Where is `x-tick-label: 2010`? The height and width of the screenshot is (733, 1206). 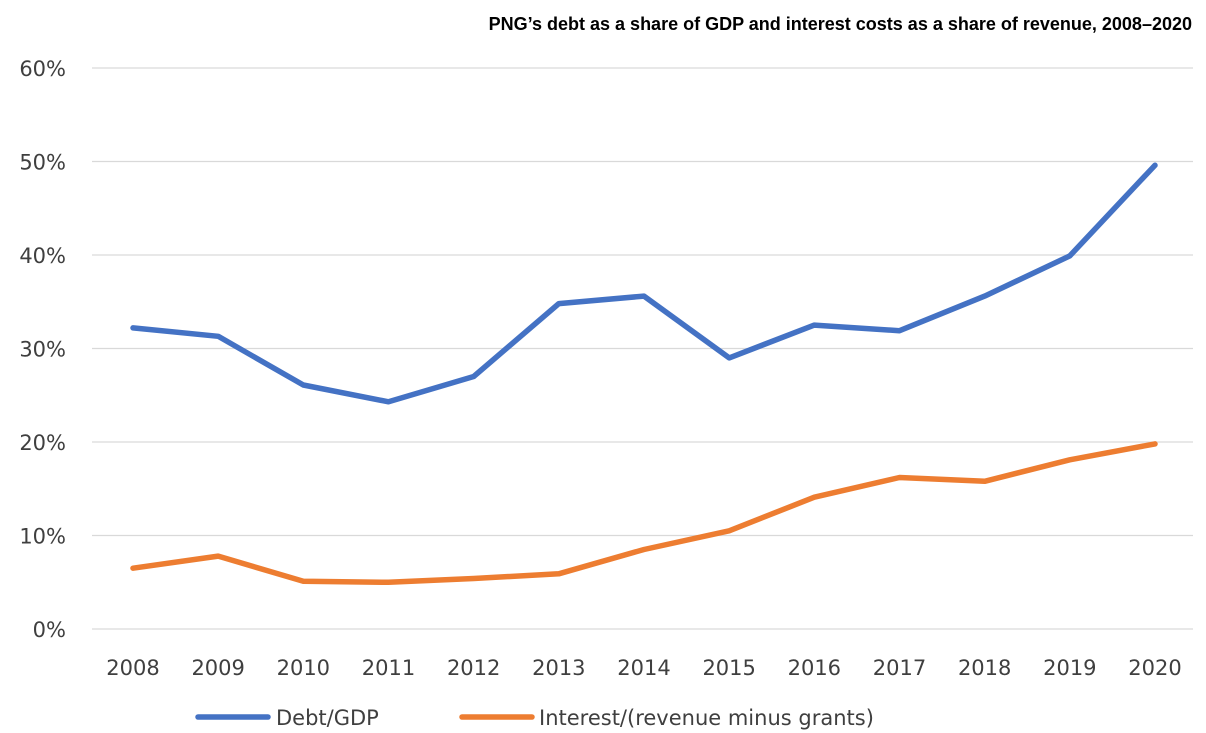
x-tick-label: 2010 is located at coordinates (303, 668).